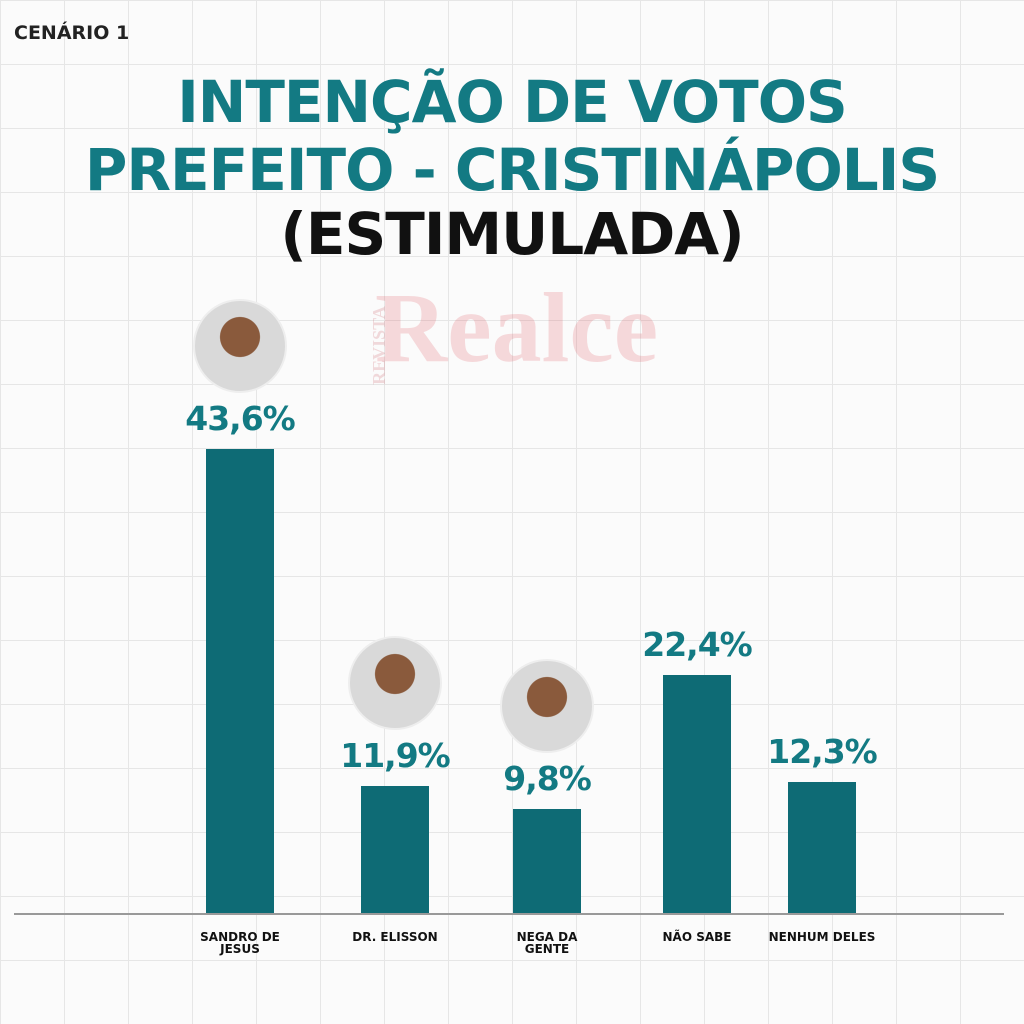 This screenshot has width=1024, height=1024. What do you see at coordinates (72, 33) in the screenshot?
I see `scenario-label: CENÁRIO 1` at bounding box center [72, 33].